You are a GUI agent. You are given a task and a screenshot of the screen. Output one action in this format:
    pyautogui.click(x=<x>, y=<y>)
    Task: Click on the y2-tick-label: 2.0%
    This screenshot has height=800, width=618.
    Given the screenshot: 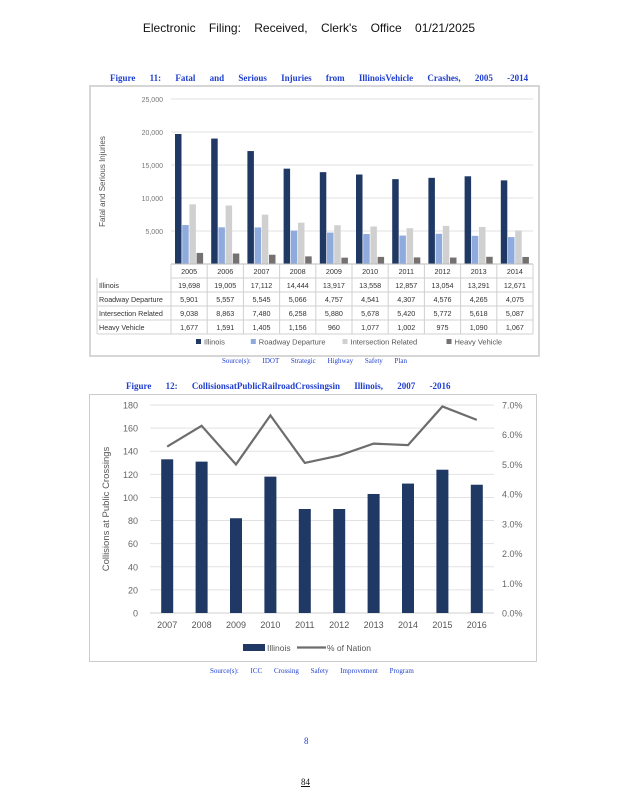 What is the action you would take?
    pyautogui.click(x=512, y=554)
    